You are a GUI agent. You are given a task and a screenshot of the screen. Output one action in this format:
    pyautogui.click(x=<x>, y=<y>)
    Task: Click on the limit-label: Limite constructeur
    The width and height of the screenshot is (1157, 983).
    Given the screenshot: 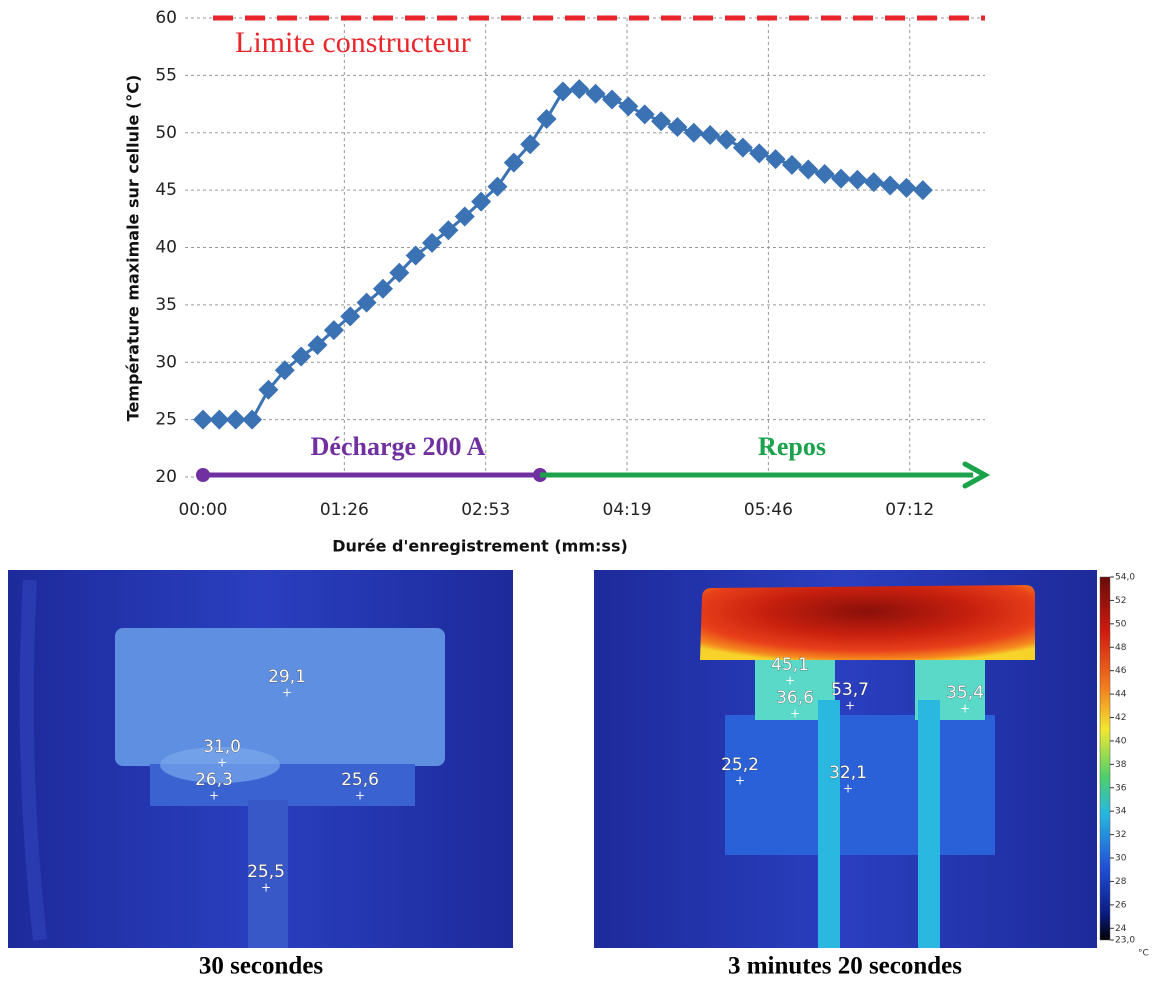 What is the action you would take?
    pyautogui.click(x=353, y=42)
    